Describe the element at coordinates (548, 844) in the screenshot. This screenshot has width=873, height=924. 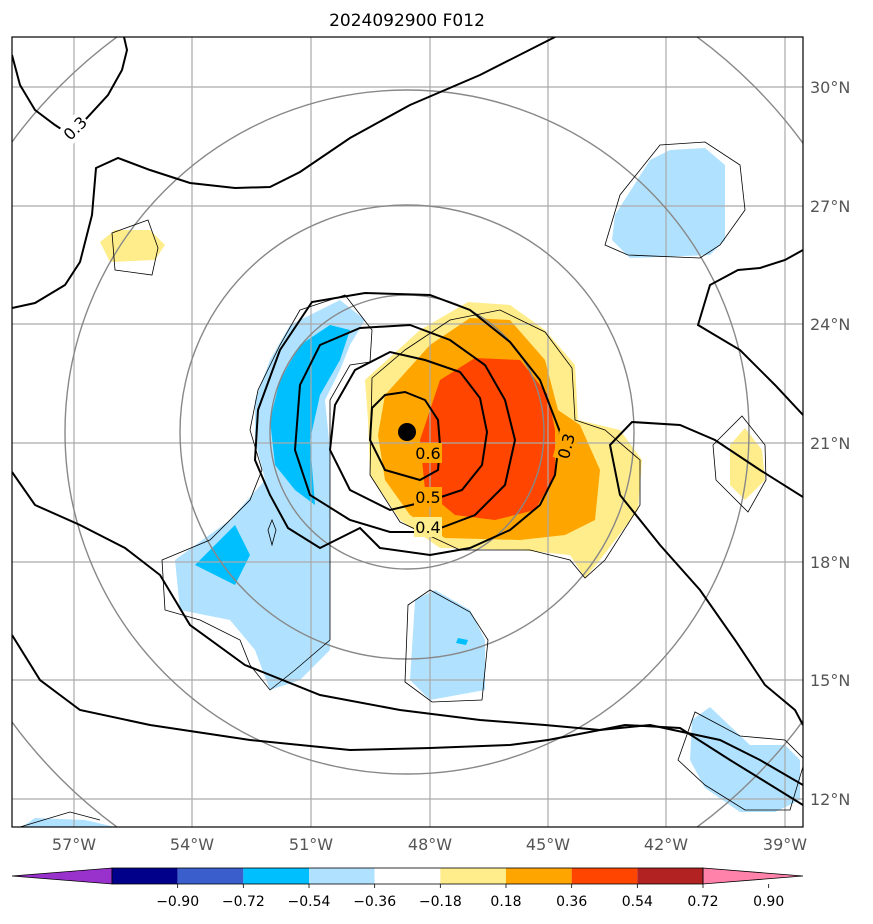
I see `lon-tick-label: 45°W` at that location.